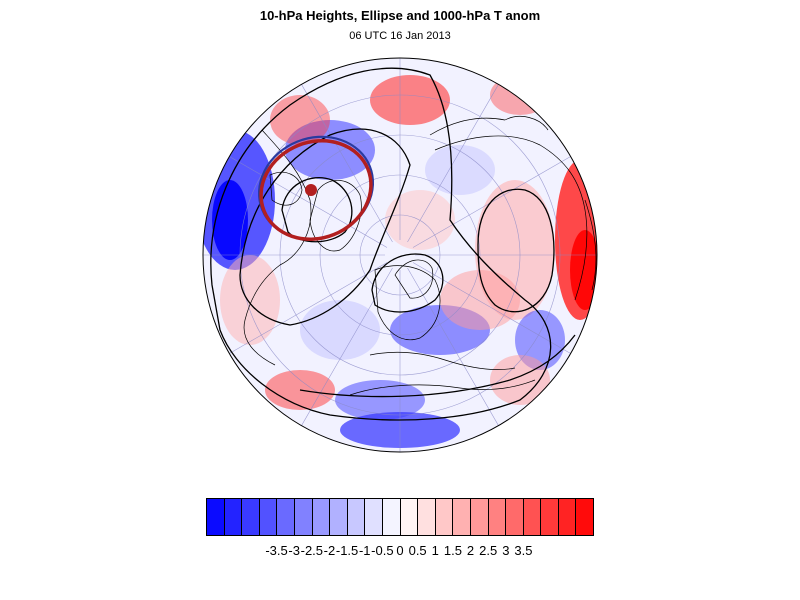  I want to click on colorbar-tick-label: 1.5, so click(452, 550).